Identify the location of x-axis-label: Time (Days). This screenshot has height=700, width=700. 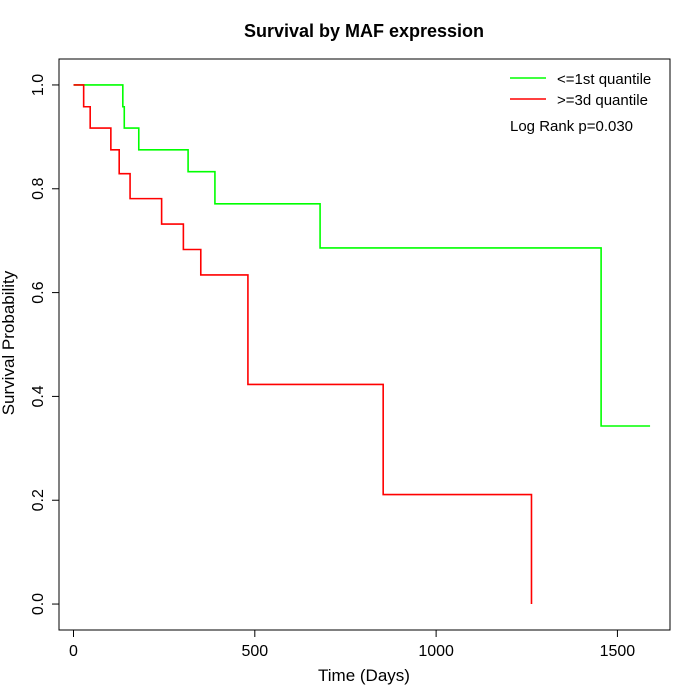
(364, 675).